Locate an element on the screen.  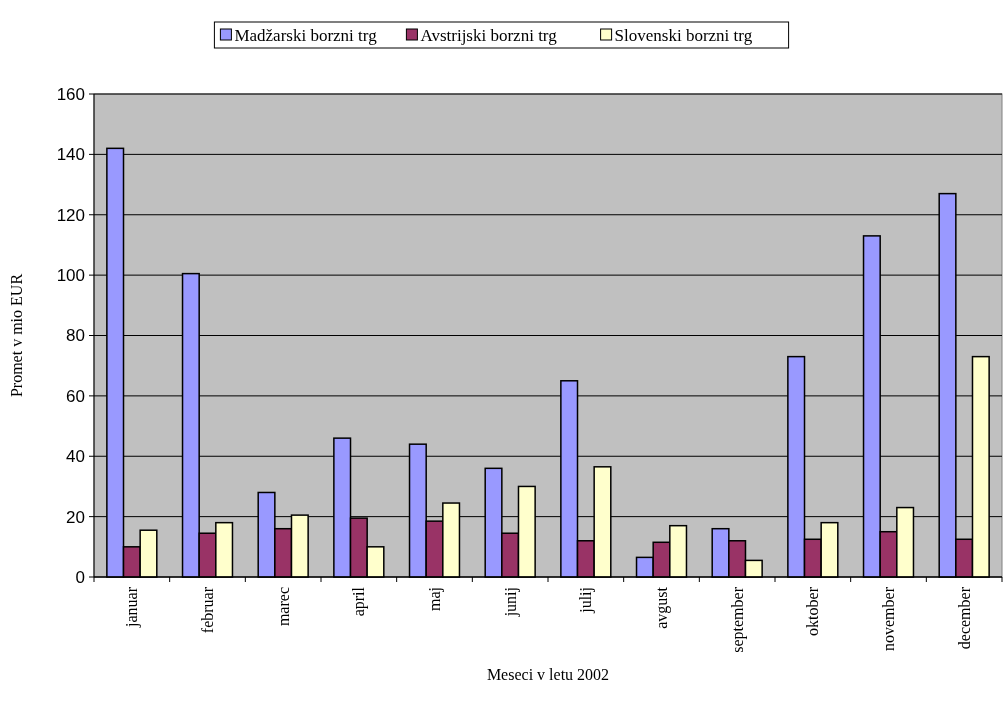
y-tick-label: 80 is located at coordinates (75, 336).